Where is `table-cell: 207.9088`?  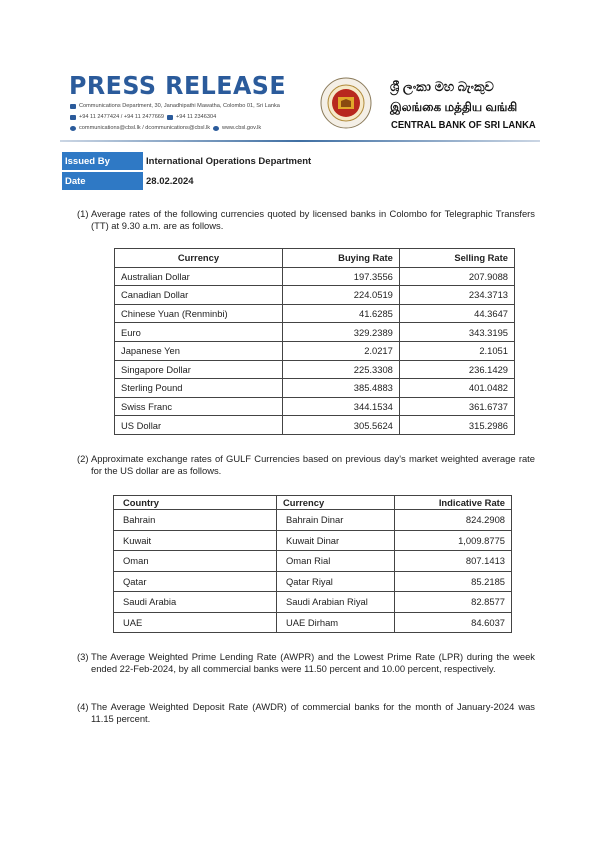 table-cell: 207.9088 is located at coordinates (457, 276).